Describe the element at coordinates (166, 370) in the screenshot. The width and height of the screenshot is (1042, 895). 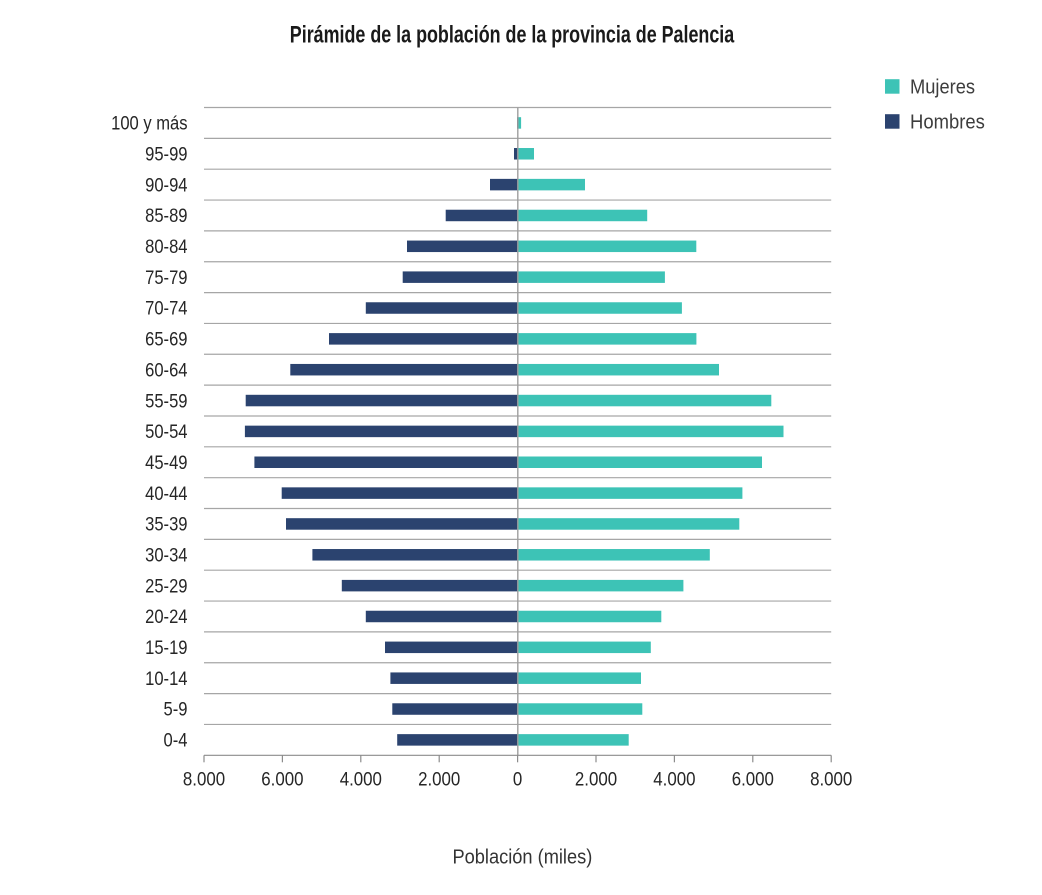
I see `svg-text: 60-64` at that location.